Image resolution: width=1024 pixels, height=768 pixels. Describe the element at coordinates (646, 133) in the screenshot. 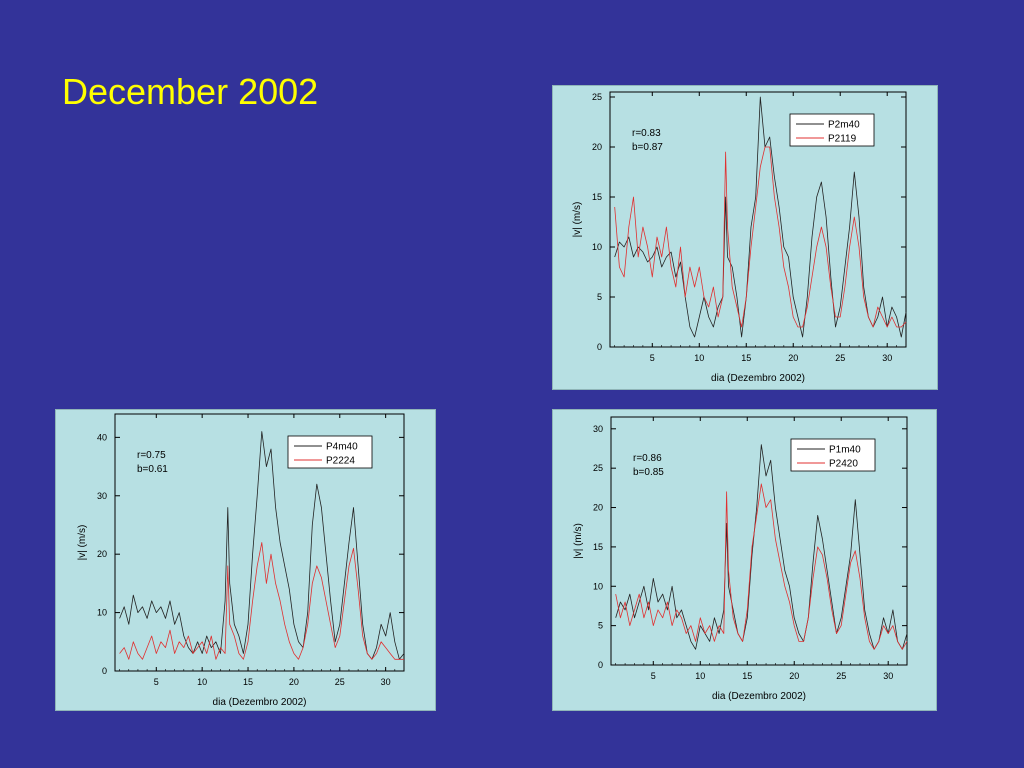

I see `stat-annotation: r=0.83` at that location.